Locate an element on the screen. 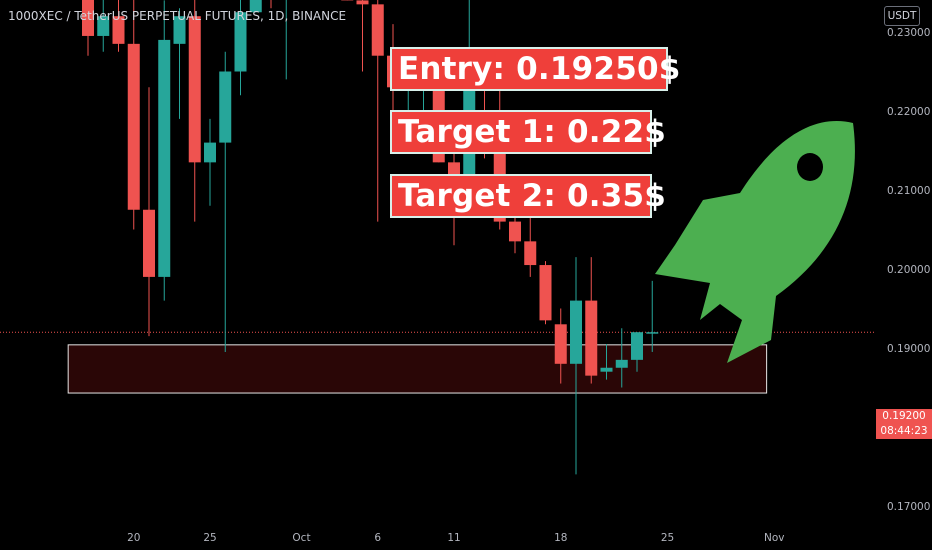  y-tick-label: 0.23000 is located at coordinates (908, 33).